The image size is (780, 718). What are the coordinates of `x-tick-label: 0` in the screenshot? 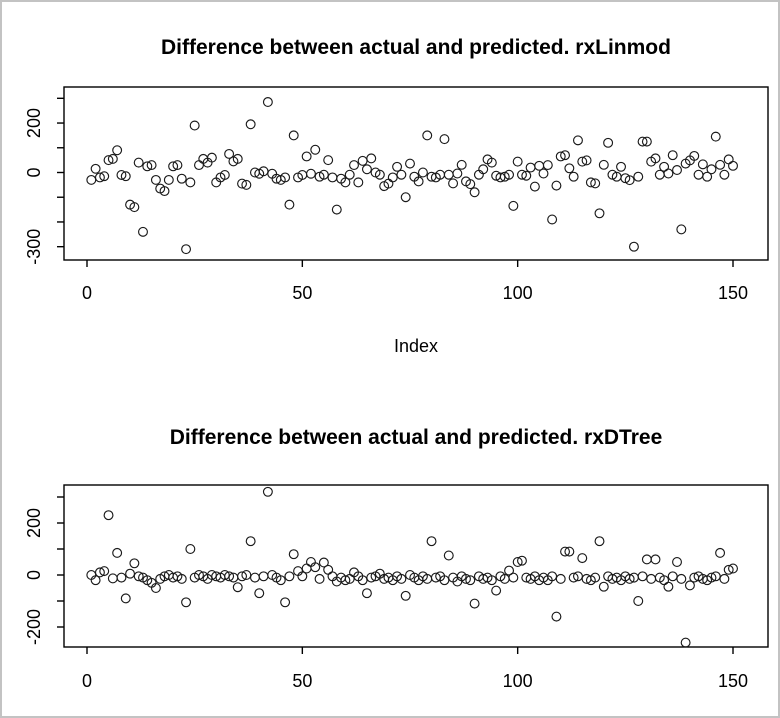 It's located at (87, 681).